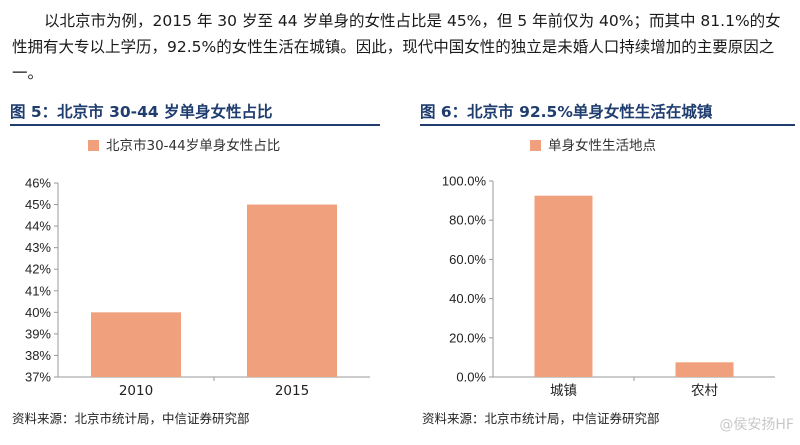 The width and height of the screenshot is (800, 445). I want to click on figure-6: 图 6：北京市 92.5%单身女性生活在城镇, so click(607, 113).